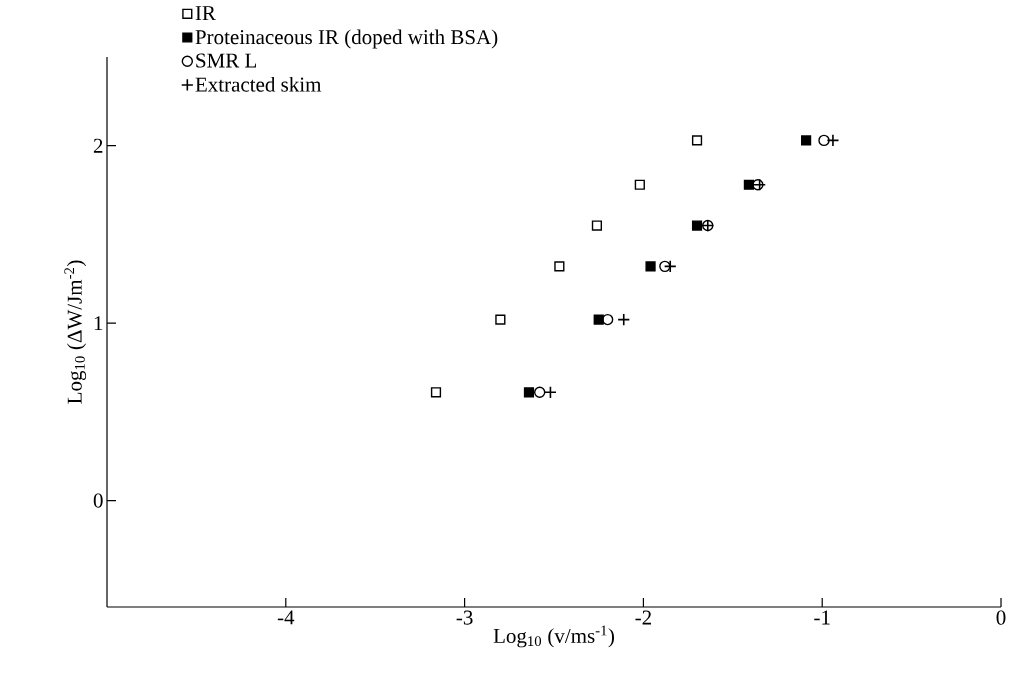  What do you see at coordinates (205, 13) in the screenshot?
I see `legend-label: IR` at bounding box center [205, 13].